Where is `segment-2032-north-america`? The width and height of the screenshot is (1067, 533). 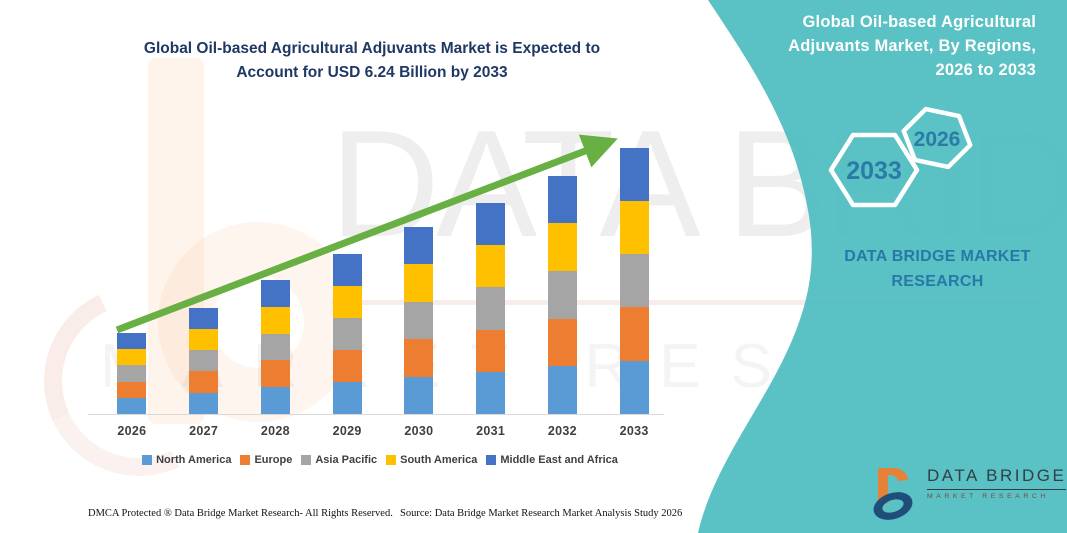 segment-2032-north-america is located at coordinates (562, 390).